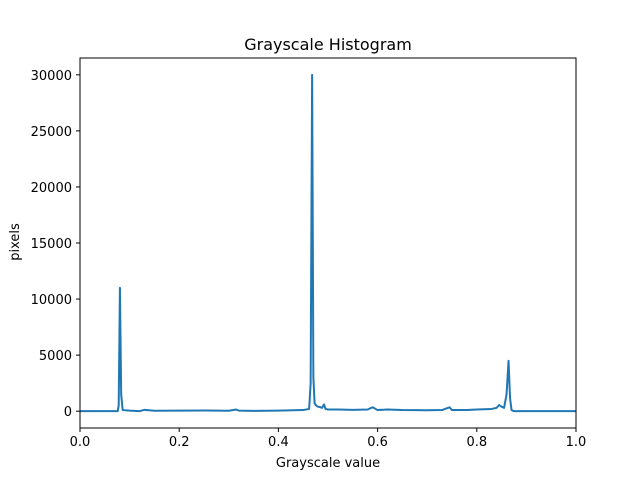 This screenshot has width=640, height=484. What do you see at coordinates (80, 442) in the screenshot?
I see `x-tick-label: 0.0` at bounding box center [80, 442].